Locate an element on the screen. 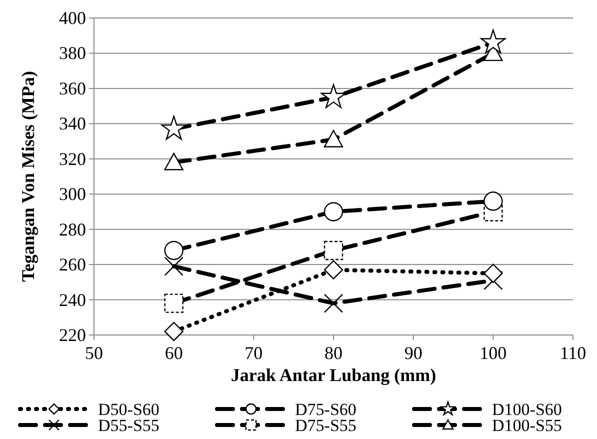 The image size is (597, 439). y-tick-label: 300 is located at coordinates (72, 194).